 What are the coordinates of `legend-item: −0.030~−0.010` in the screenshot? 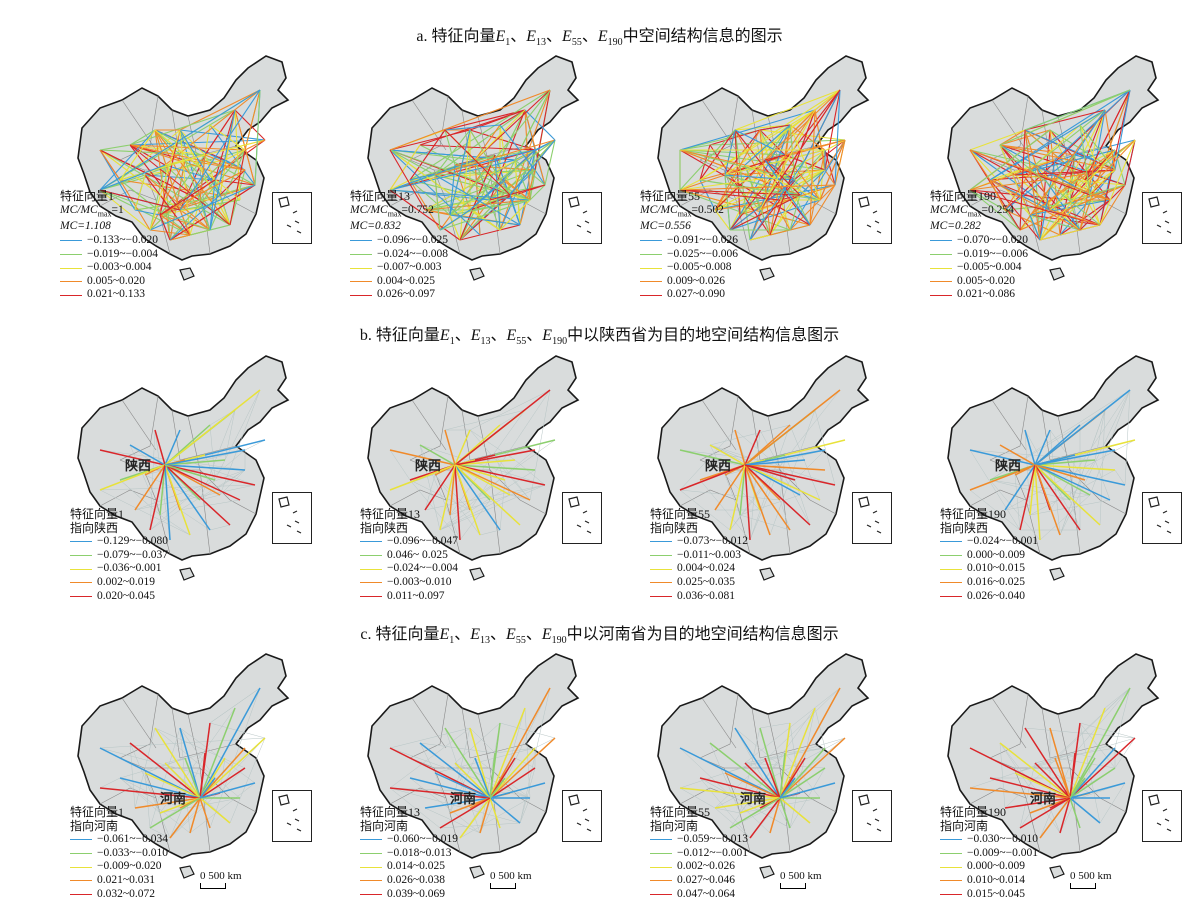 It's located at (989, 840).